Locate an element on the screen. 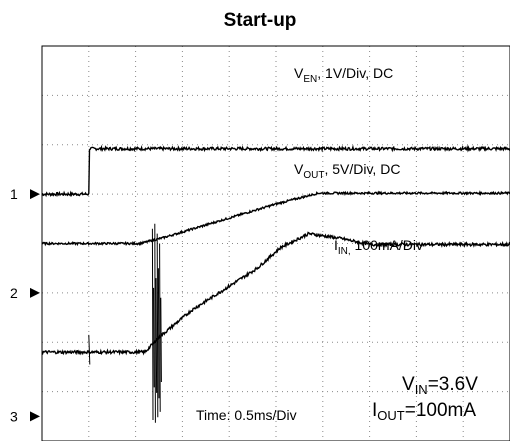 Image resolution: width=510 pixels, height=441 pixels. channel-marker-3-label: 3 is located at coordinates (14, 416).